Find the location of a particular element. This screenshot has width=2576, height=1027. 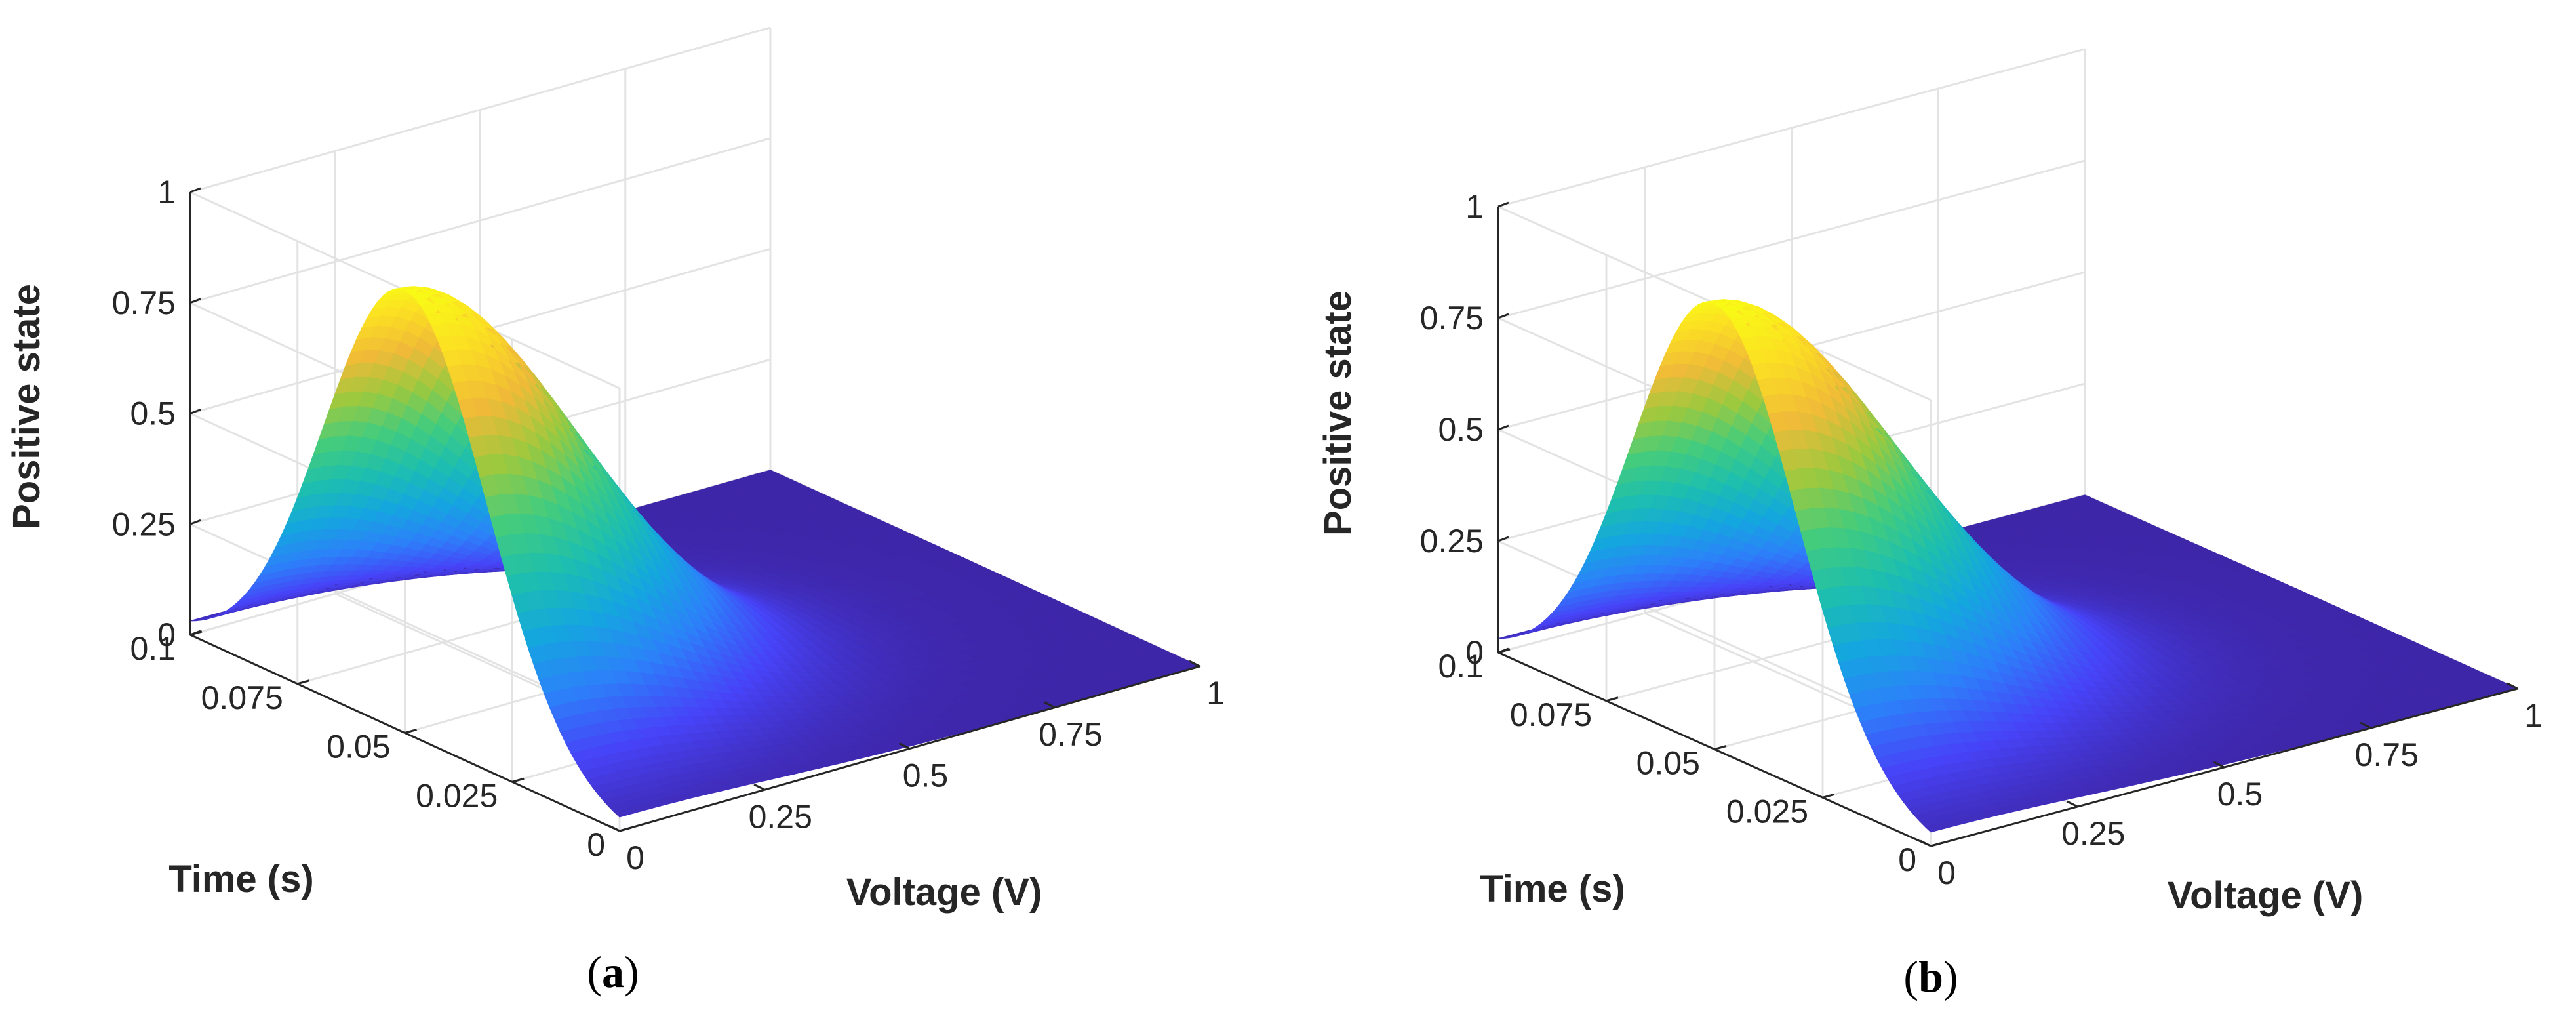

time-tick-label: 0.075 is located at coordinates (242, 697).